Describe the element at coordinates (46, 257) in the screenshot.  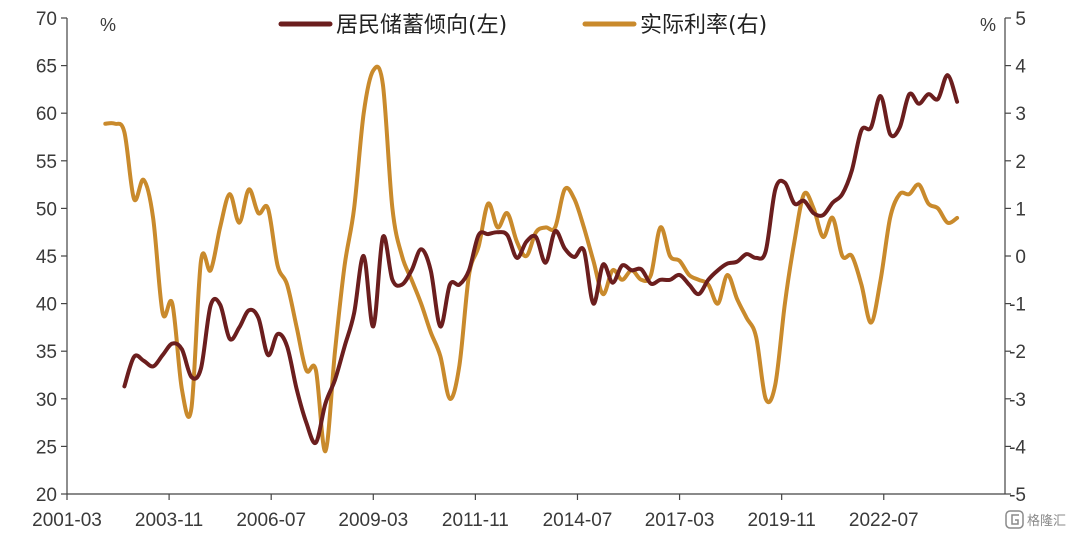
I see `left-tick-label: 45` at that location.